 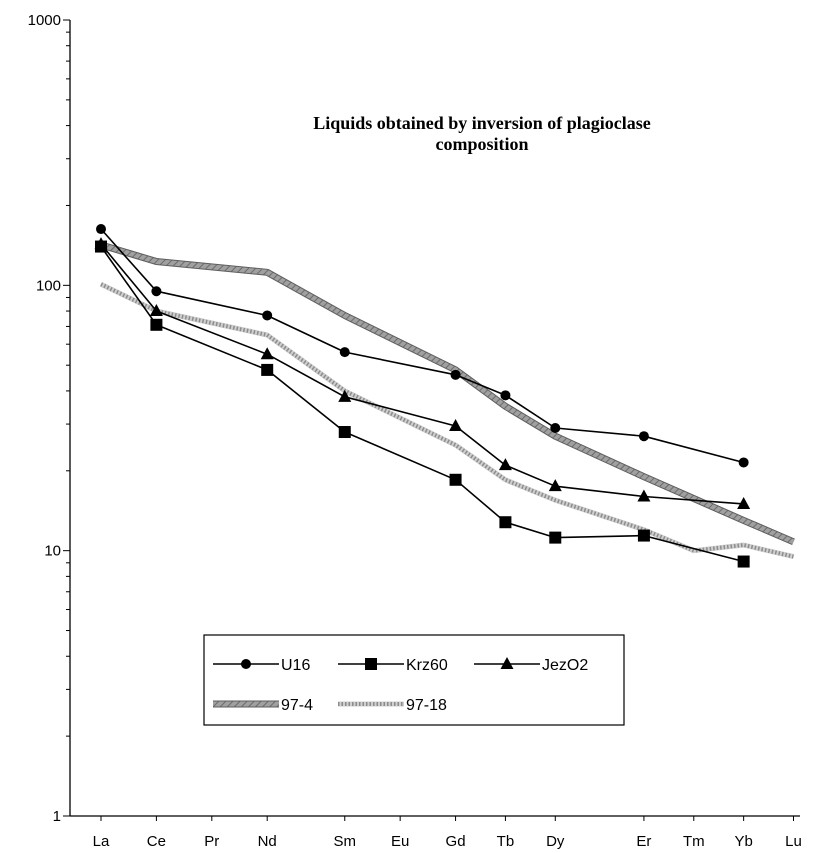 I want to click on legend-box, so click(x=414, y=680).